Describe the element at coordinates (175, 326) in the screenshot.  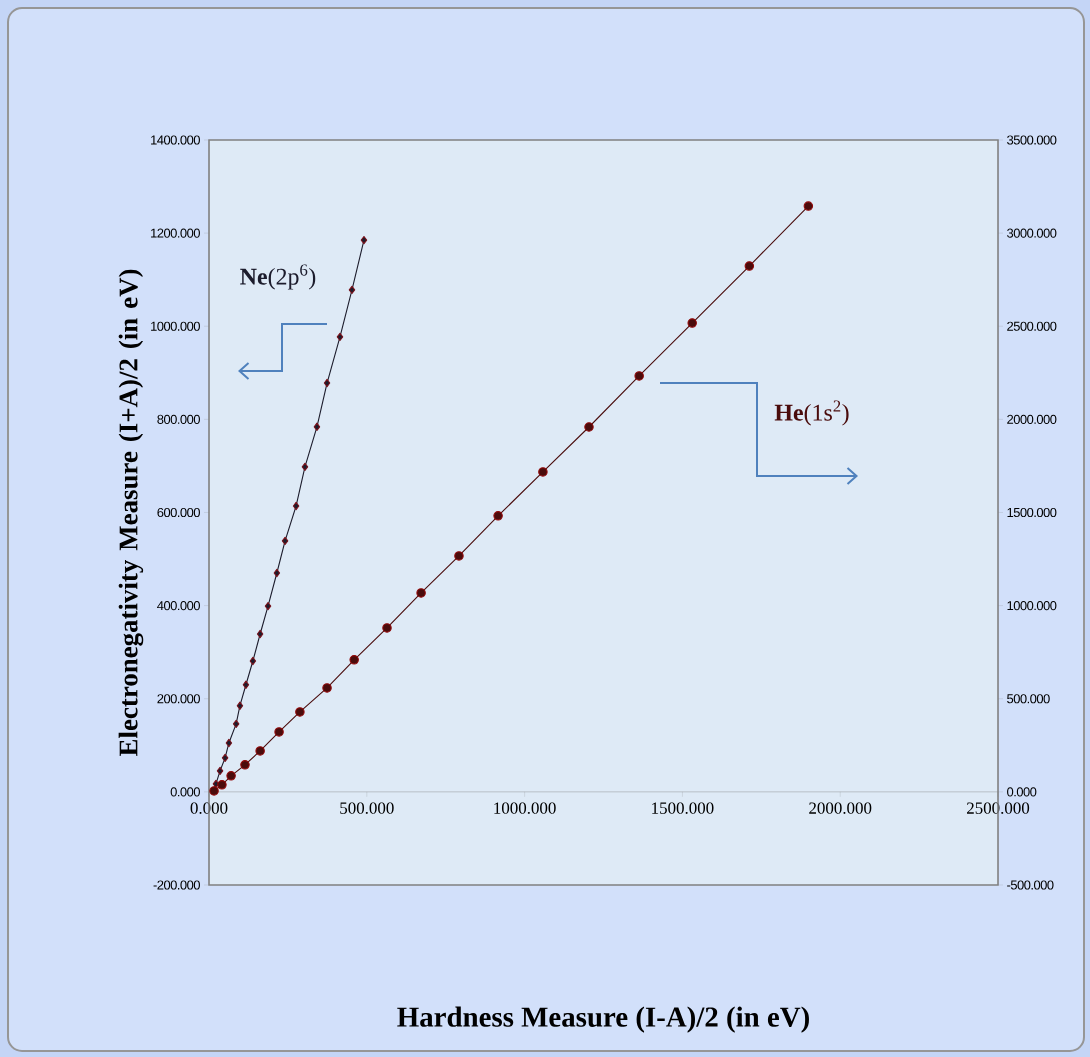
I see `y-tick-label: 1000.000` at that location.